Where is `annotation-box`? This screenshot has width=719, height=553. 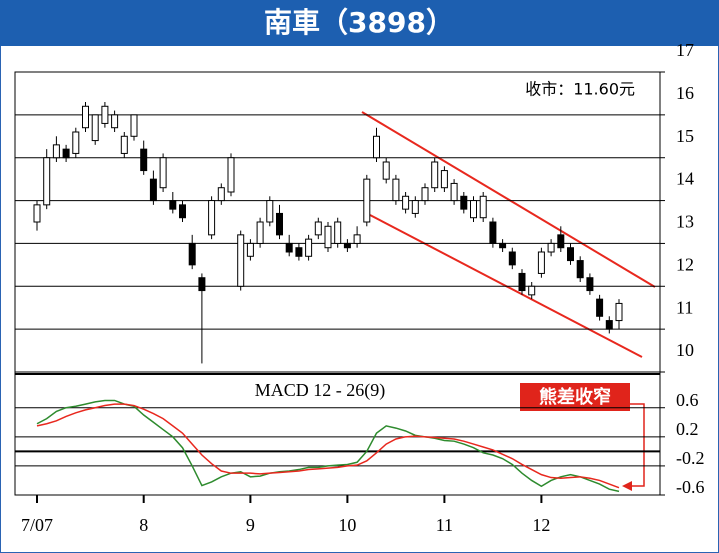 annotation-box is located at coordinates (575, 397).